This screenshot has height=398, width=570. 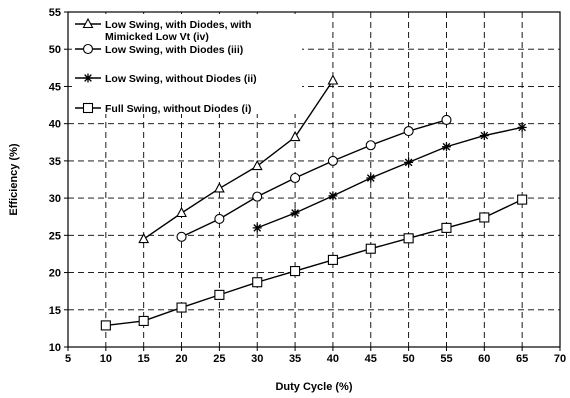 What do you see at coordinates (14, 179) in the screenshot?
I see `y-axis-title: Efficiency (%)` at bounding box center [14, 179].